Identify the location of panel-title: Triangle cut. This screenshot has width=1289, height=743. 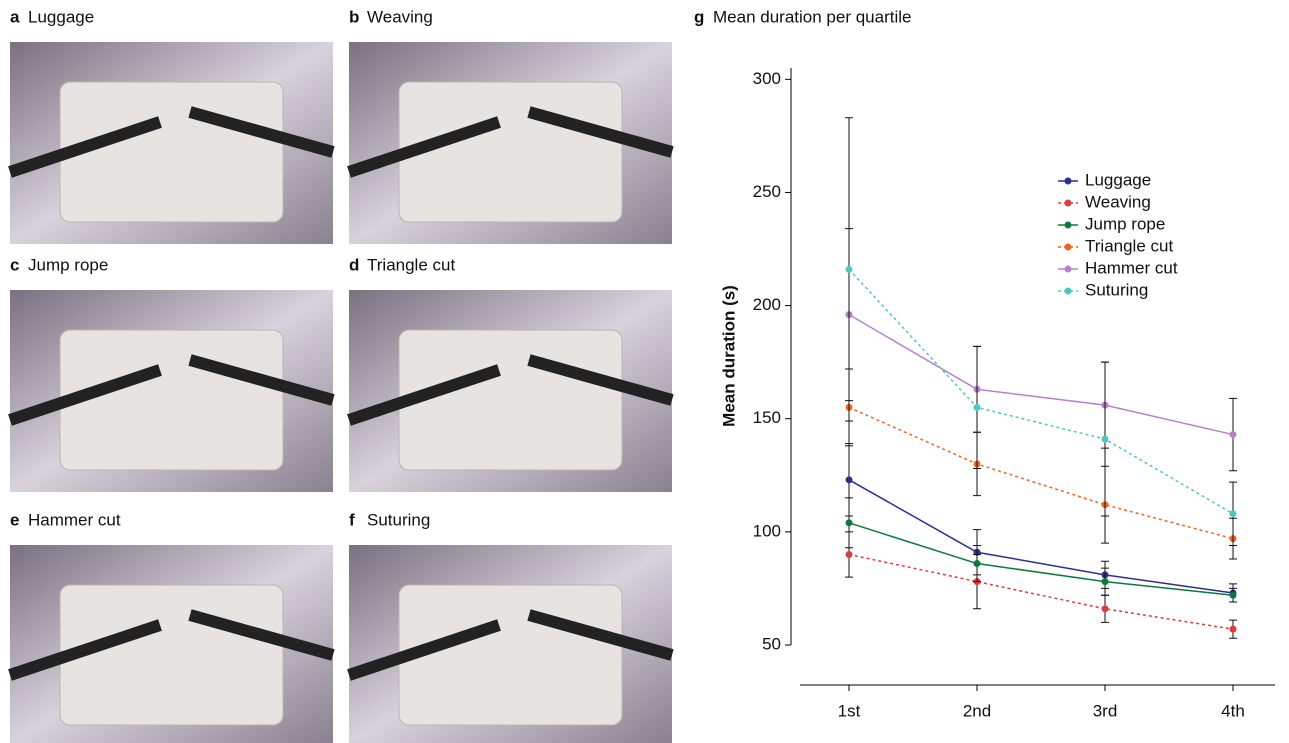
(411, 264).